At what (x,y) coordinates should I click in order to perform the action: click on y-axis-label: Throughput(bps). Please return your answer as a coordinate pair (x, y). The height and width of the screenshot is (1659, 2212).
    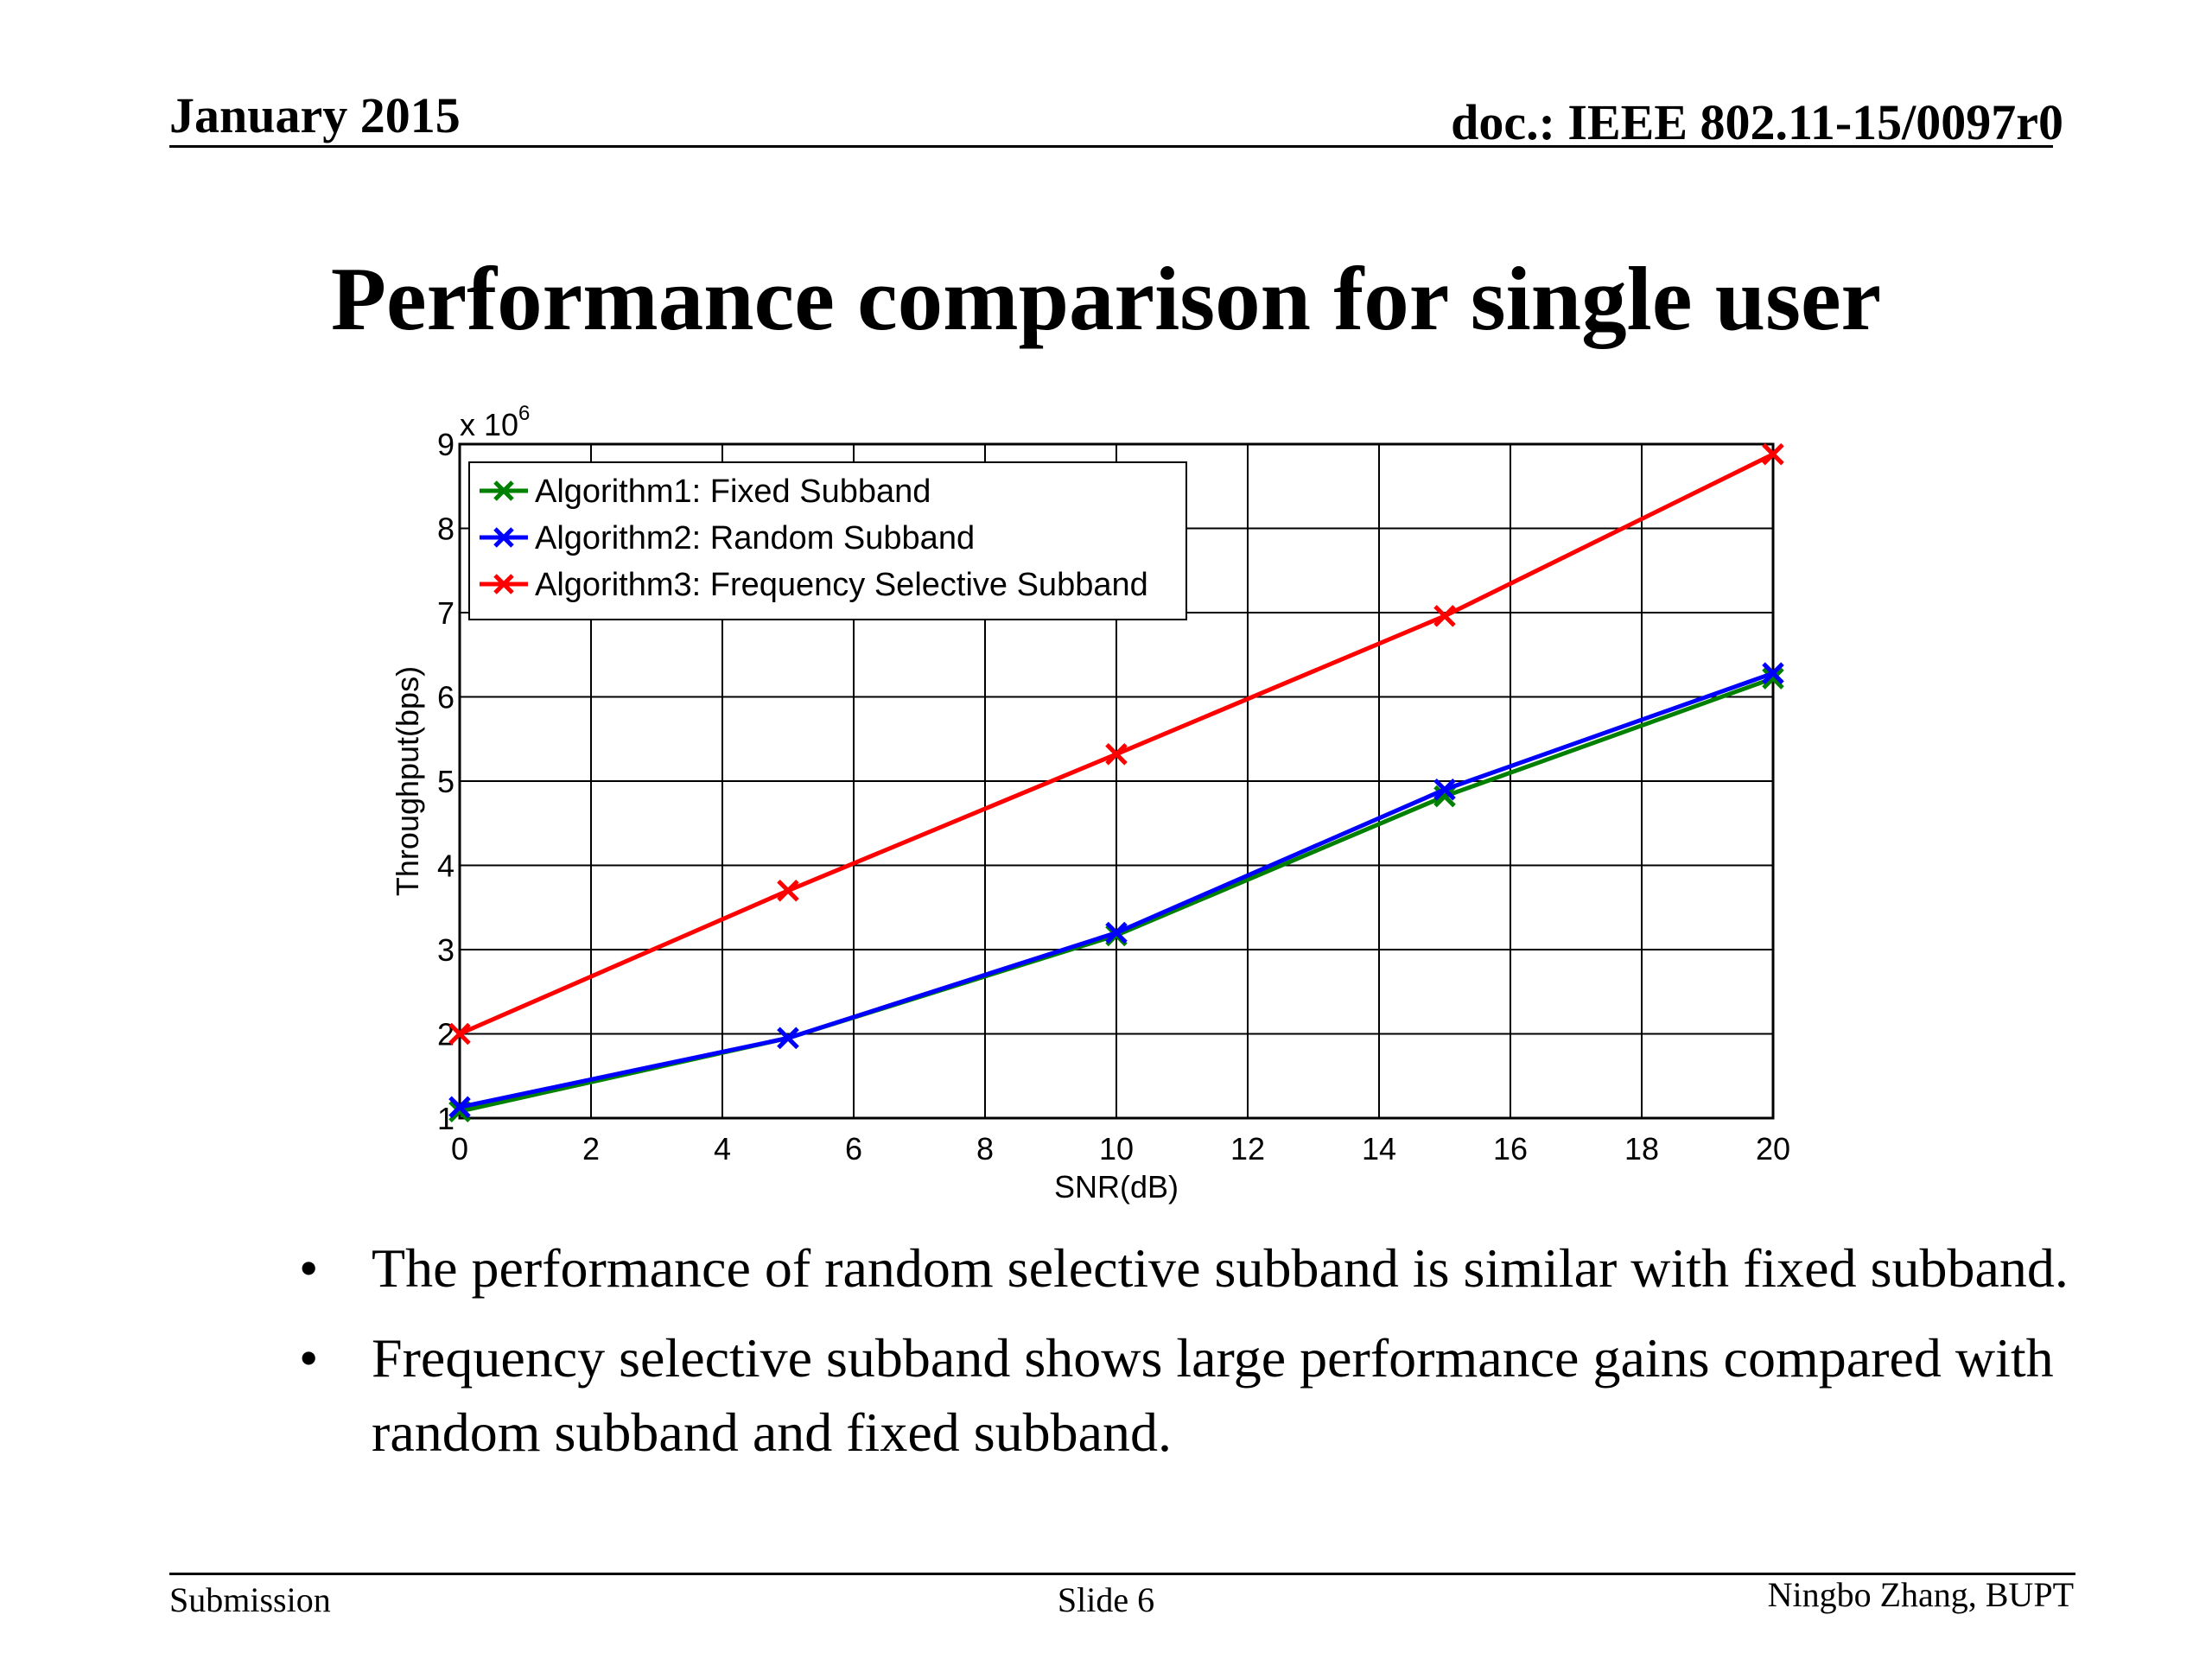
    Looking at the image, I should click on (407, 781).